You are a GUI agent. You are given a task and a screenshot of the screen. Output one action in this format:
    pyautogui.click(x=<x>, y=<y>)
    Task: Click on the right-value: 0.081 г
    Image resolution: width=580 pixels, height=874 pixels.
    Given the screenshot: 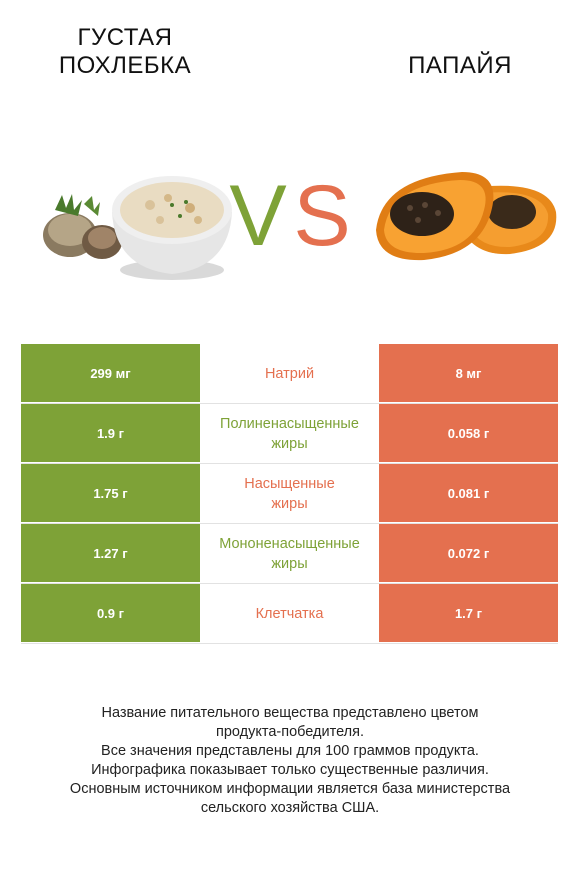 What is the action you would take?
    pyautogui.click(x=468, y=493)
    